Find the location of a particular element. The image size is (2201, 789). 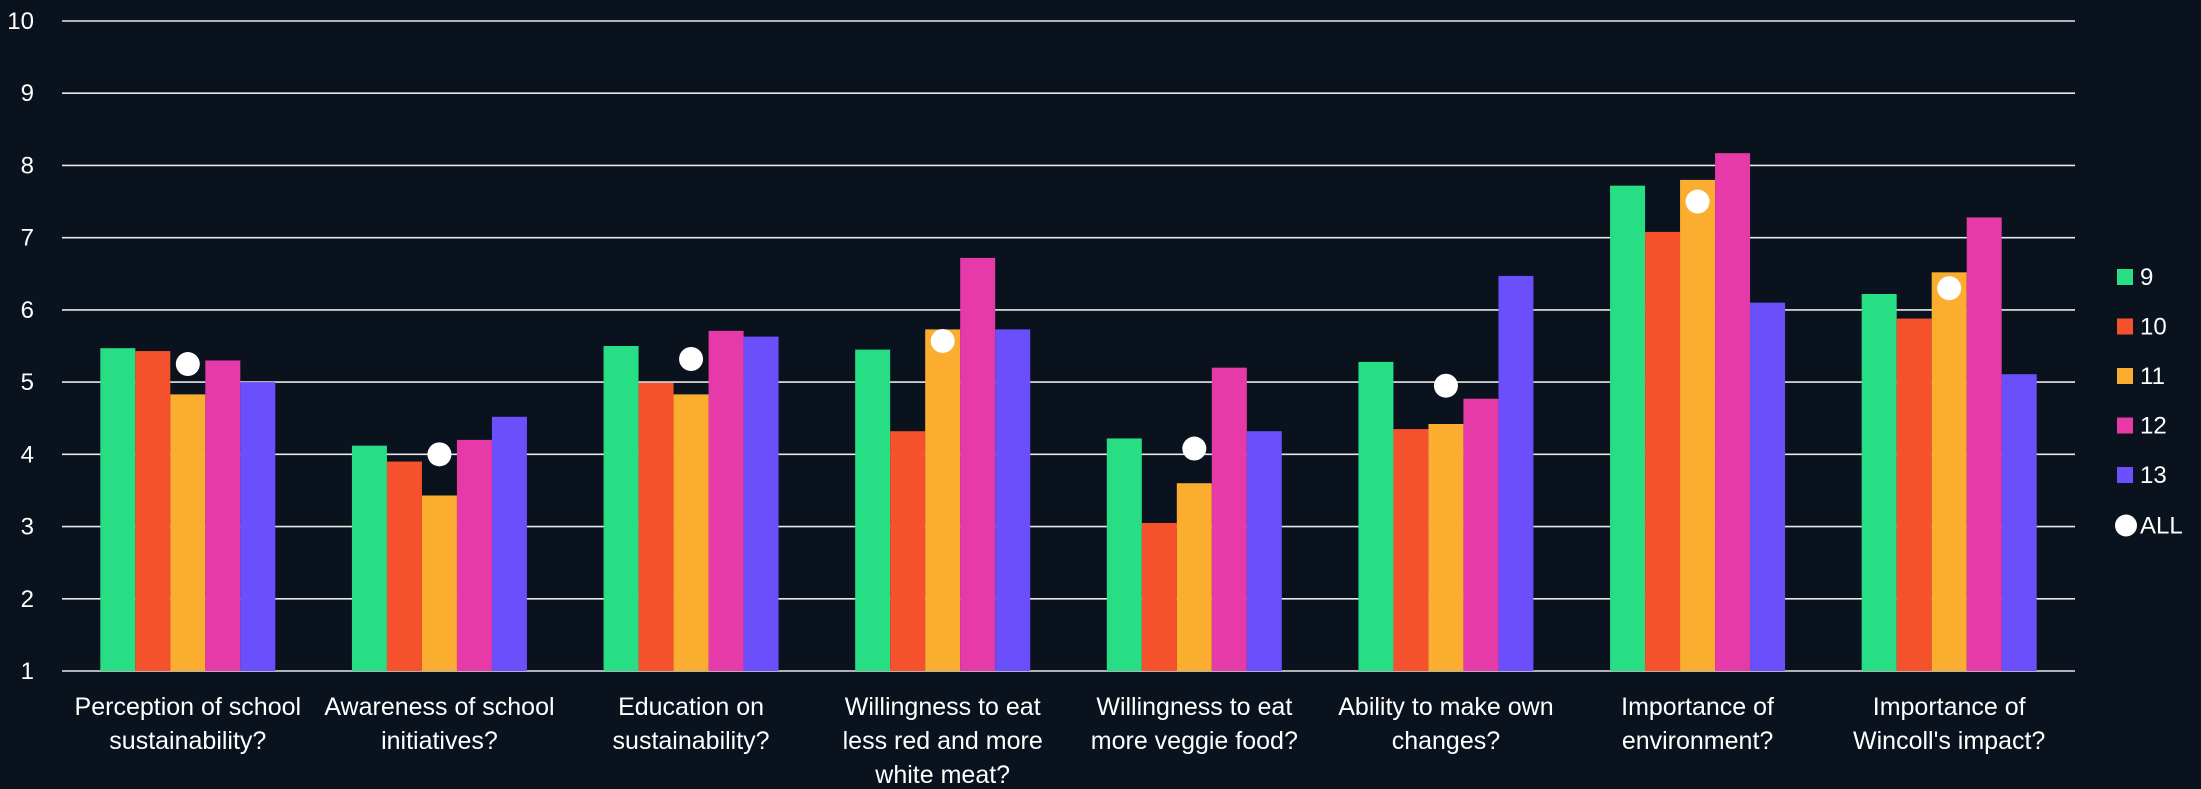

y-tick-label: 1 is located at coordinates (27, 671).